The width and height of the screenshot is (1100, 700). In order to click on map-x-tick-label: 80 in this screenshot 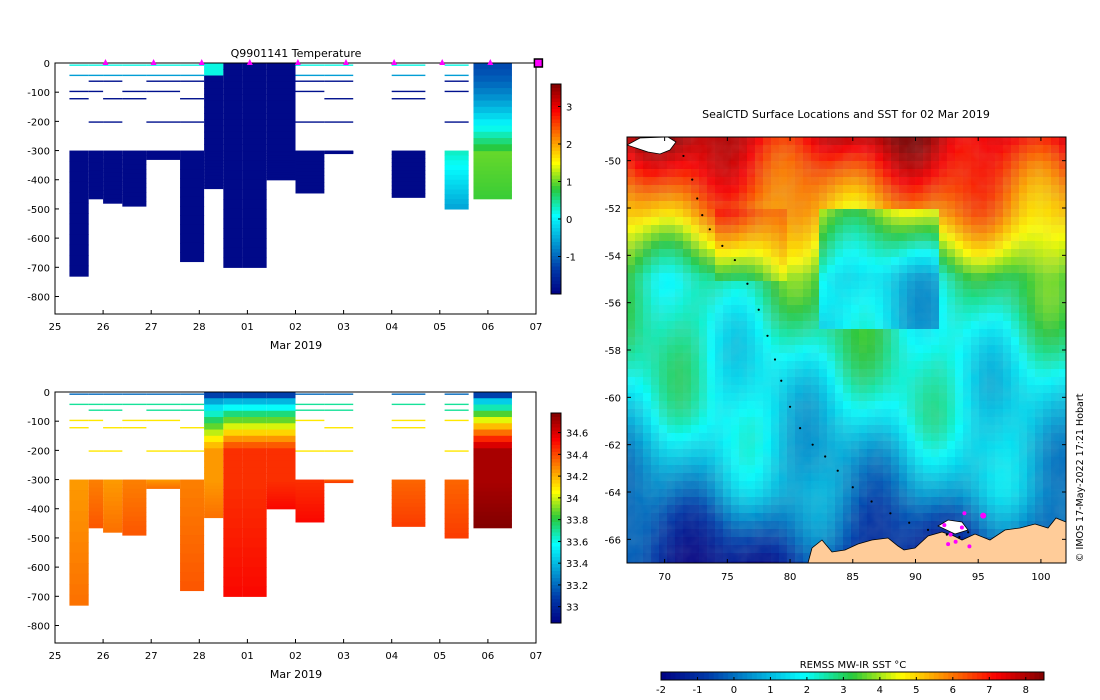, I will do `click(790, 577)`.